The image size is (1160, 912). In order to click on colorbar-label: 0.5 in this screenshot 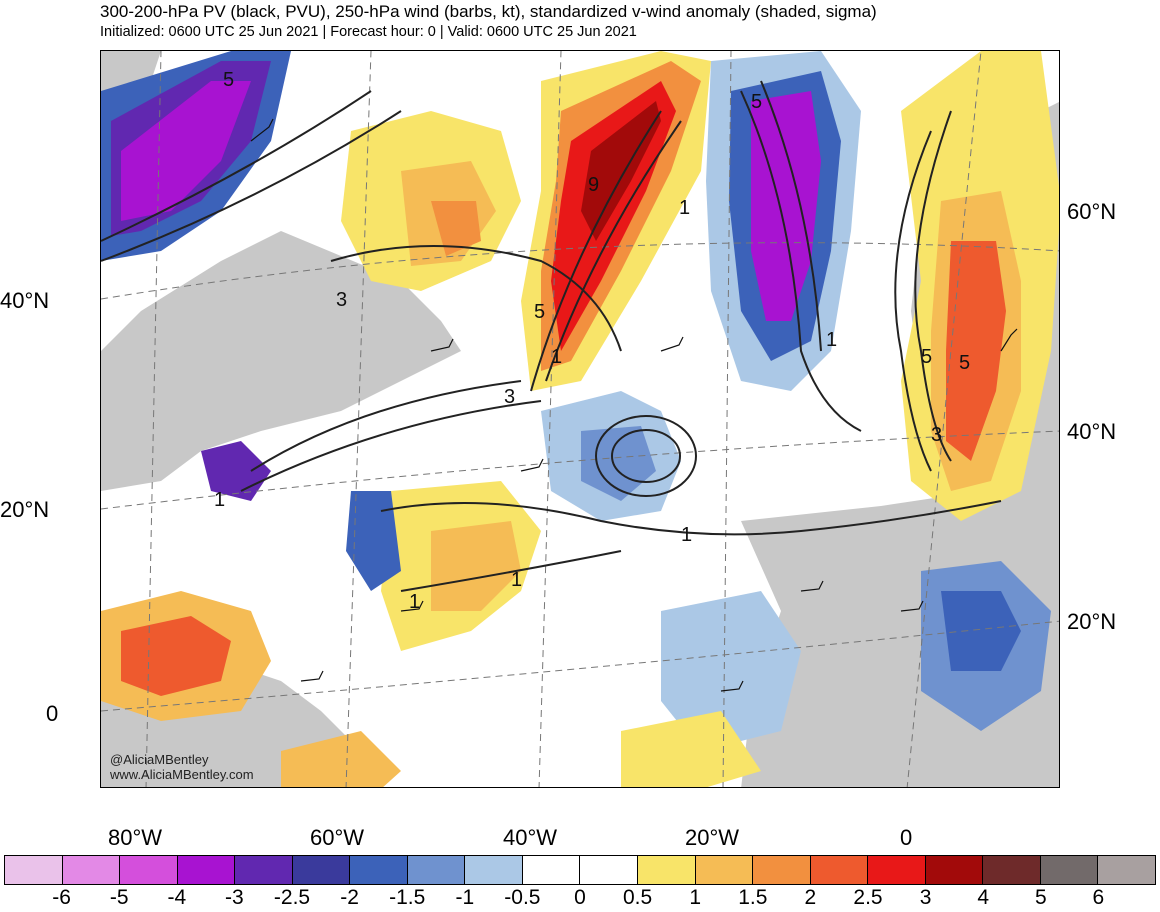, I will do `click(637, 897)`.